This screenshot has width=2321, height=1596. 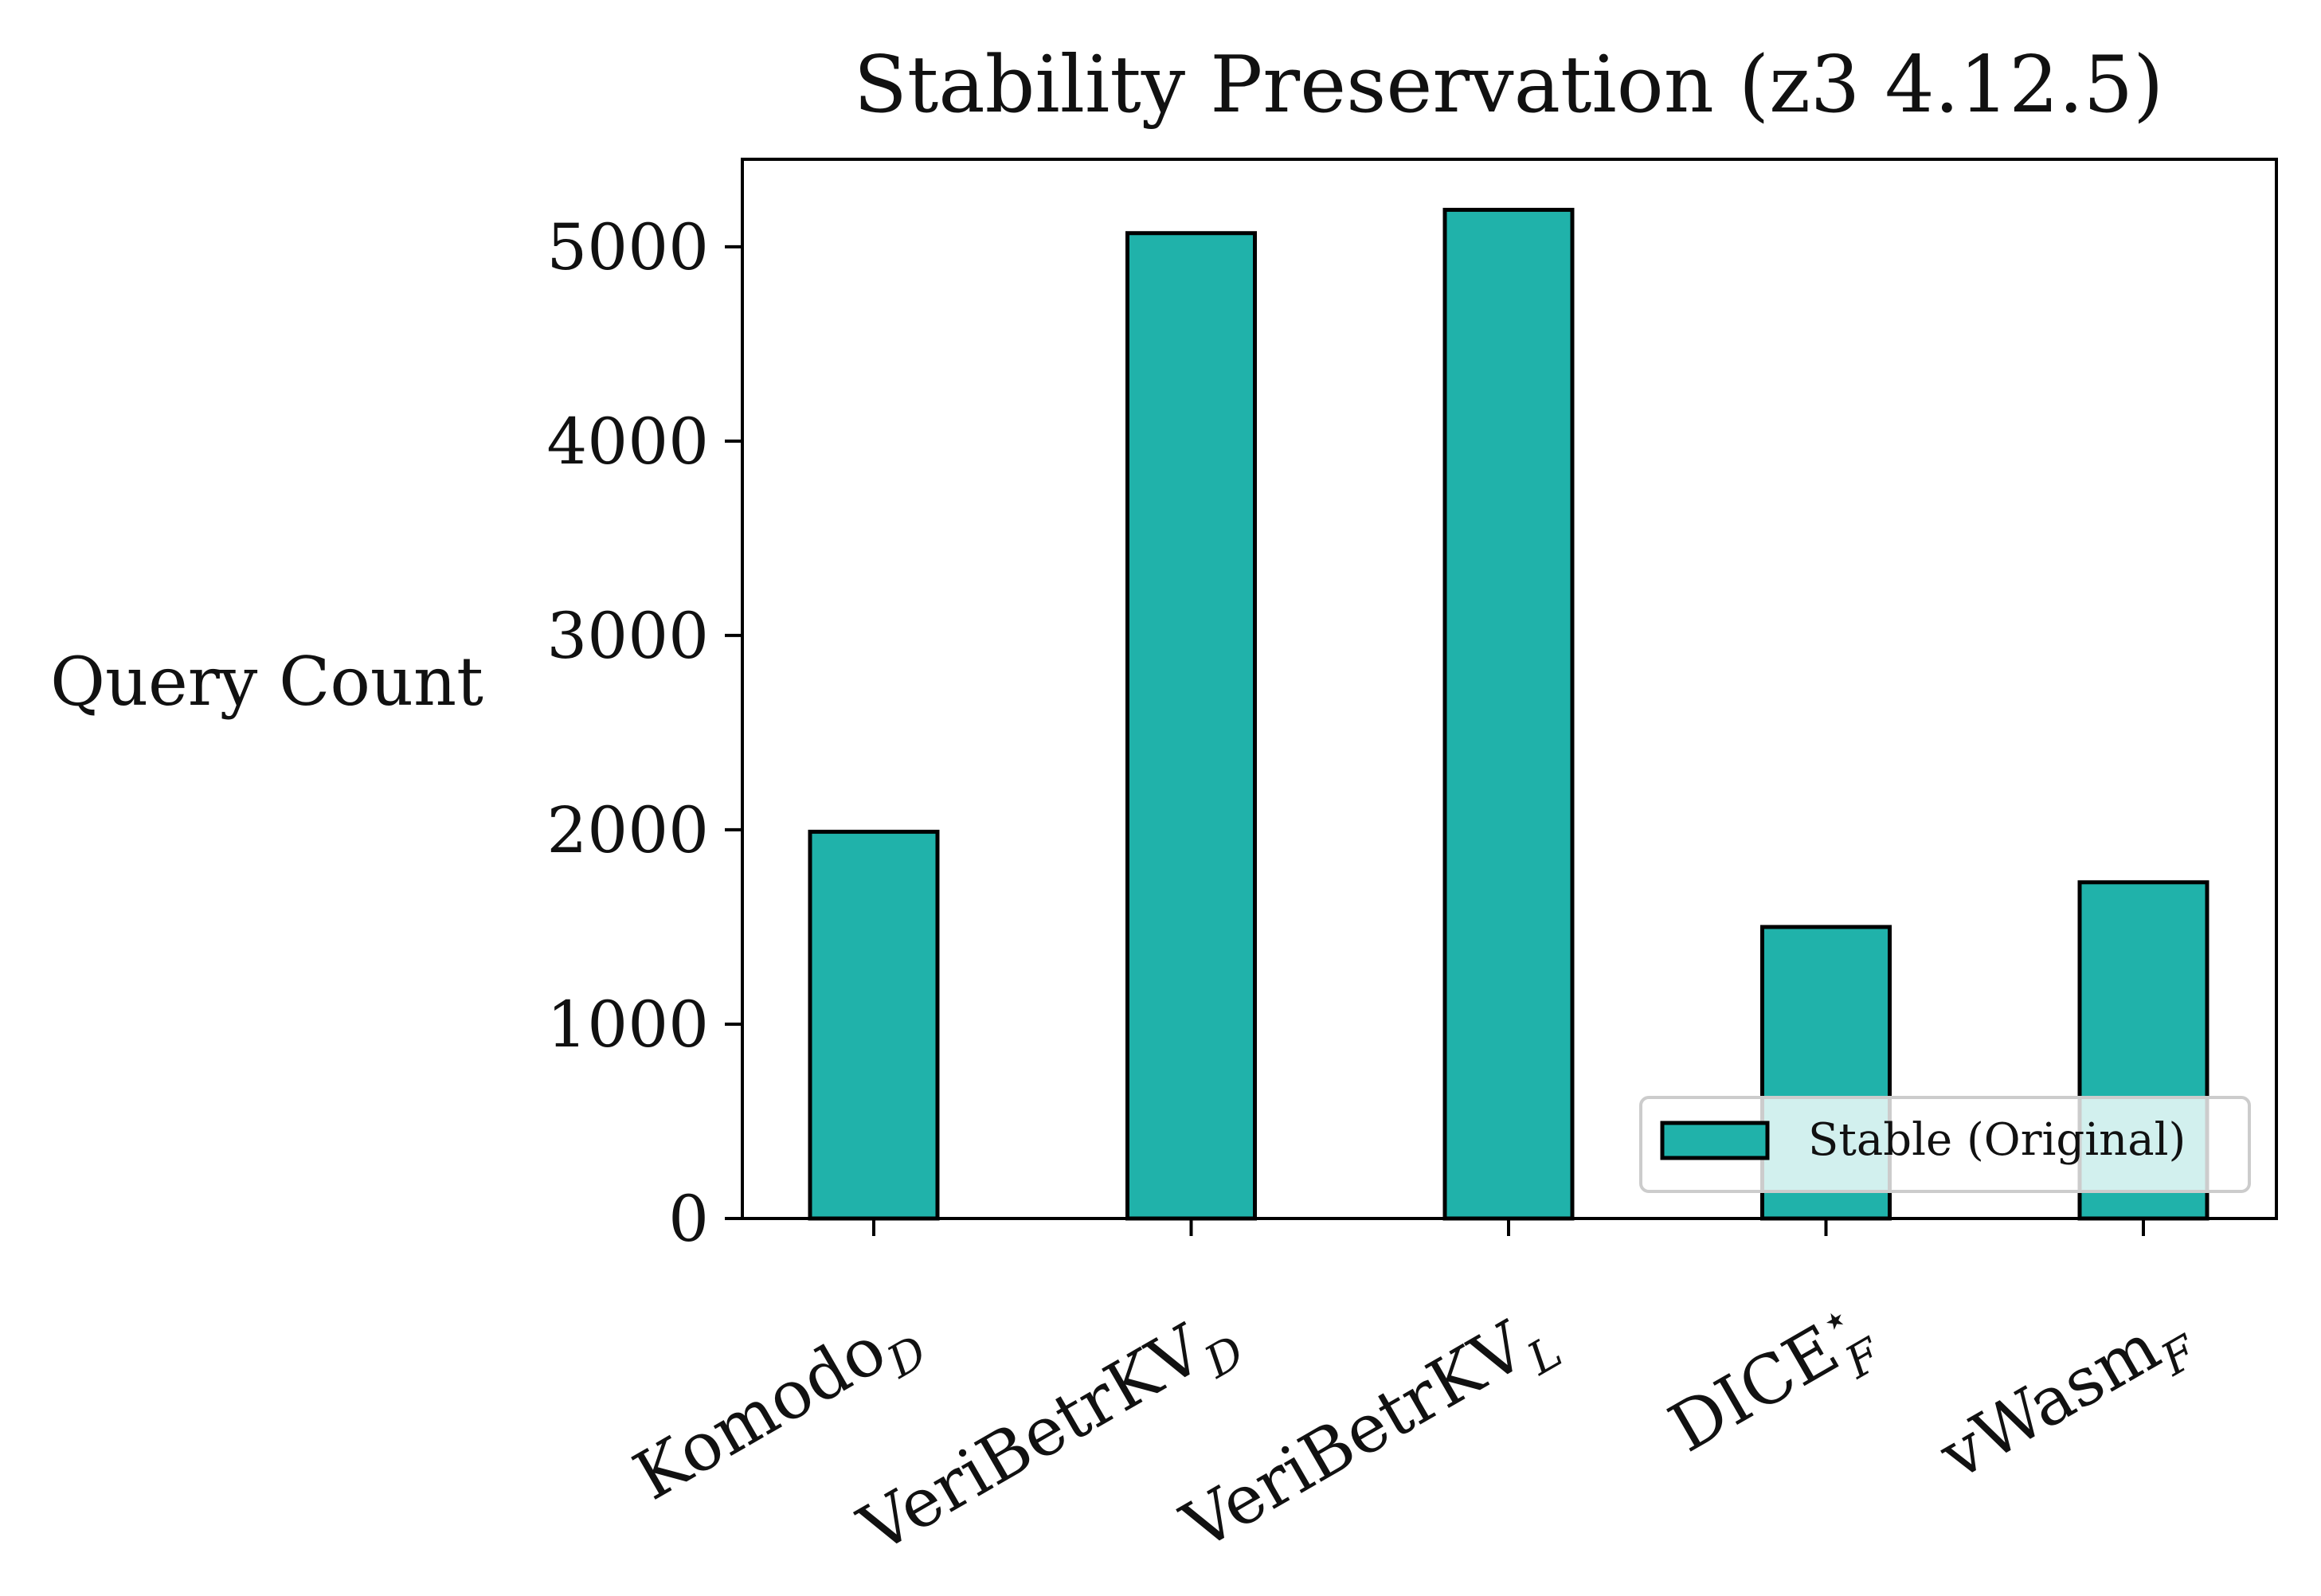 I want to click on y-tick-label: 2000, so click(x=627, y=830).